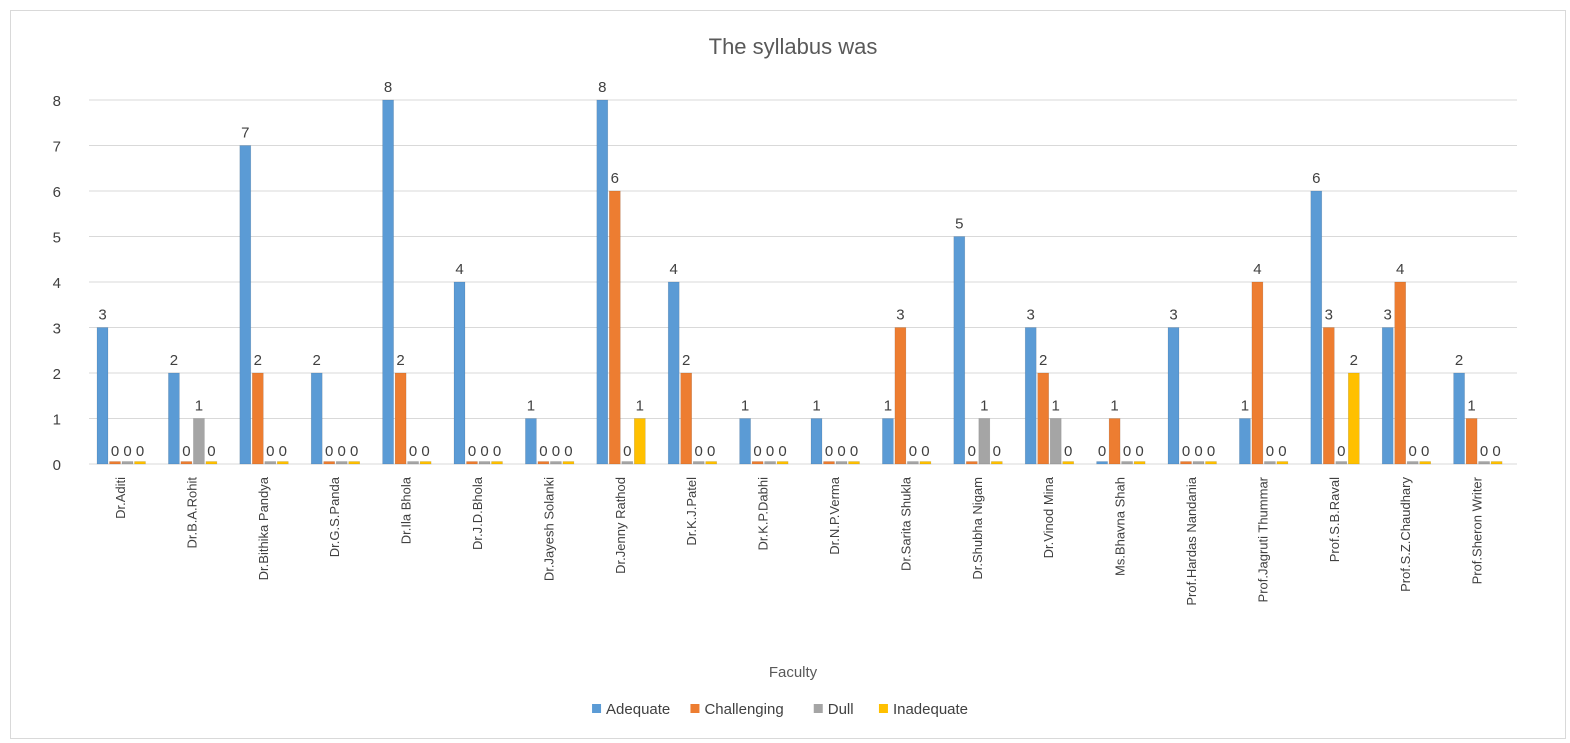 The height and width of the screenshot is (743, 1570). I want to click on category-label: Dr.Shubha Nigam, so click(977, 528).